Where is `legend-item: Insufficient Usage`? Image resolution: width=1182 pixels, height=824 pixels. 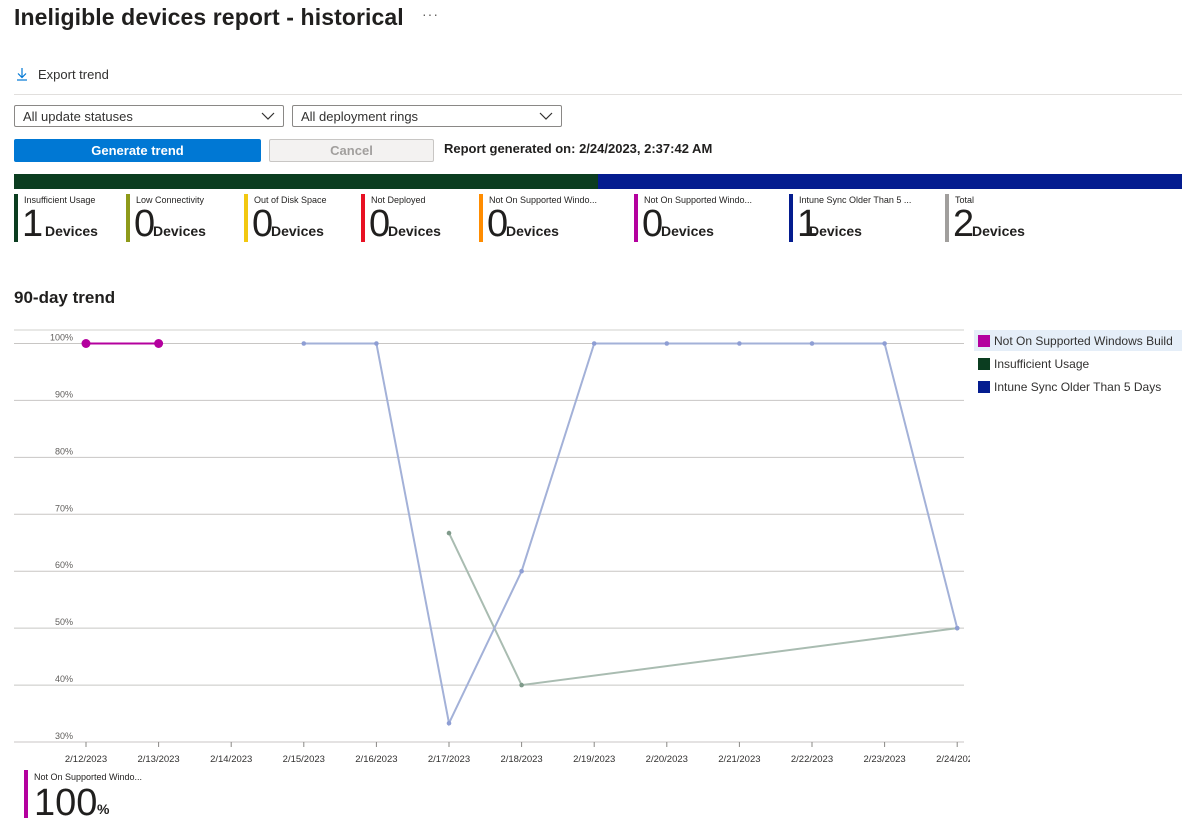 legend-item: Insufficient Usage is located at coordinates (1078, 363).